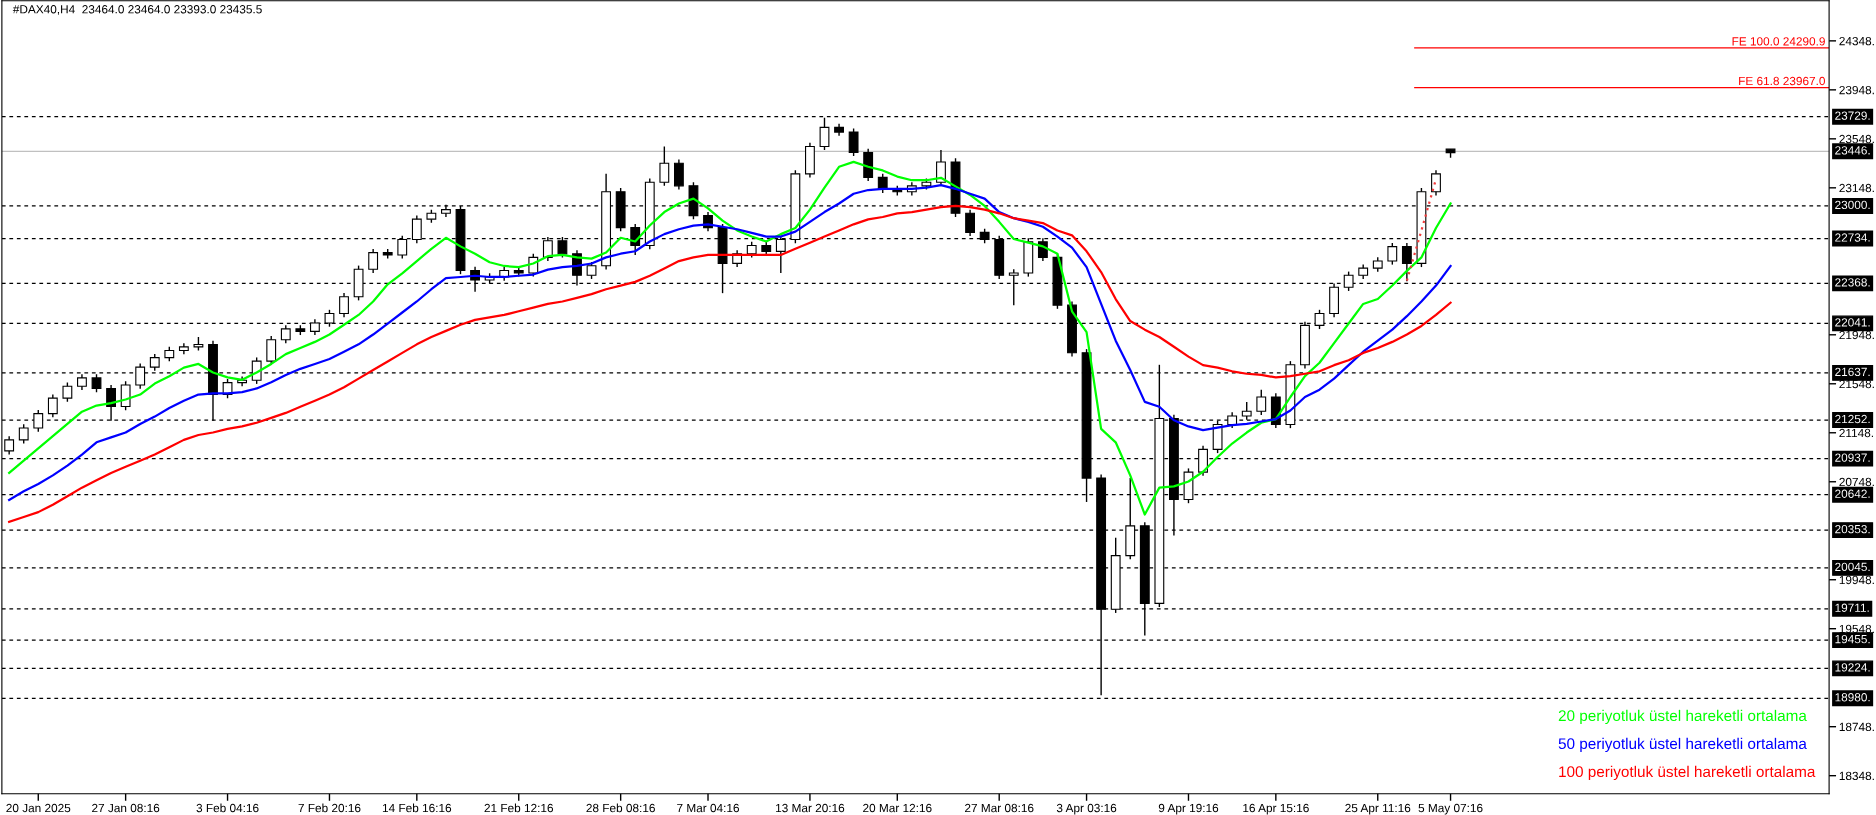  What do you see at coordinates (1682, 717) in the screenshot?
I see `text: 20 periyotluk üstel hareketli ortalama` at bounding box center [1682, 717].